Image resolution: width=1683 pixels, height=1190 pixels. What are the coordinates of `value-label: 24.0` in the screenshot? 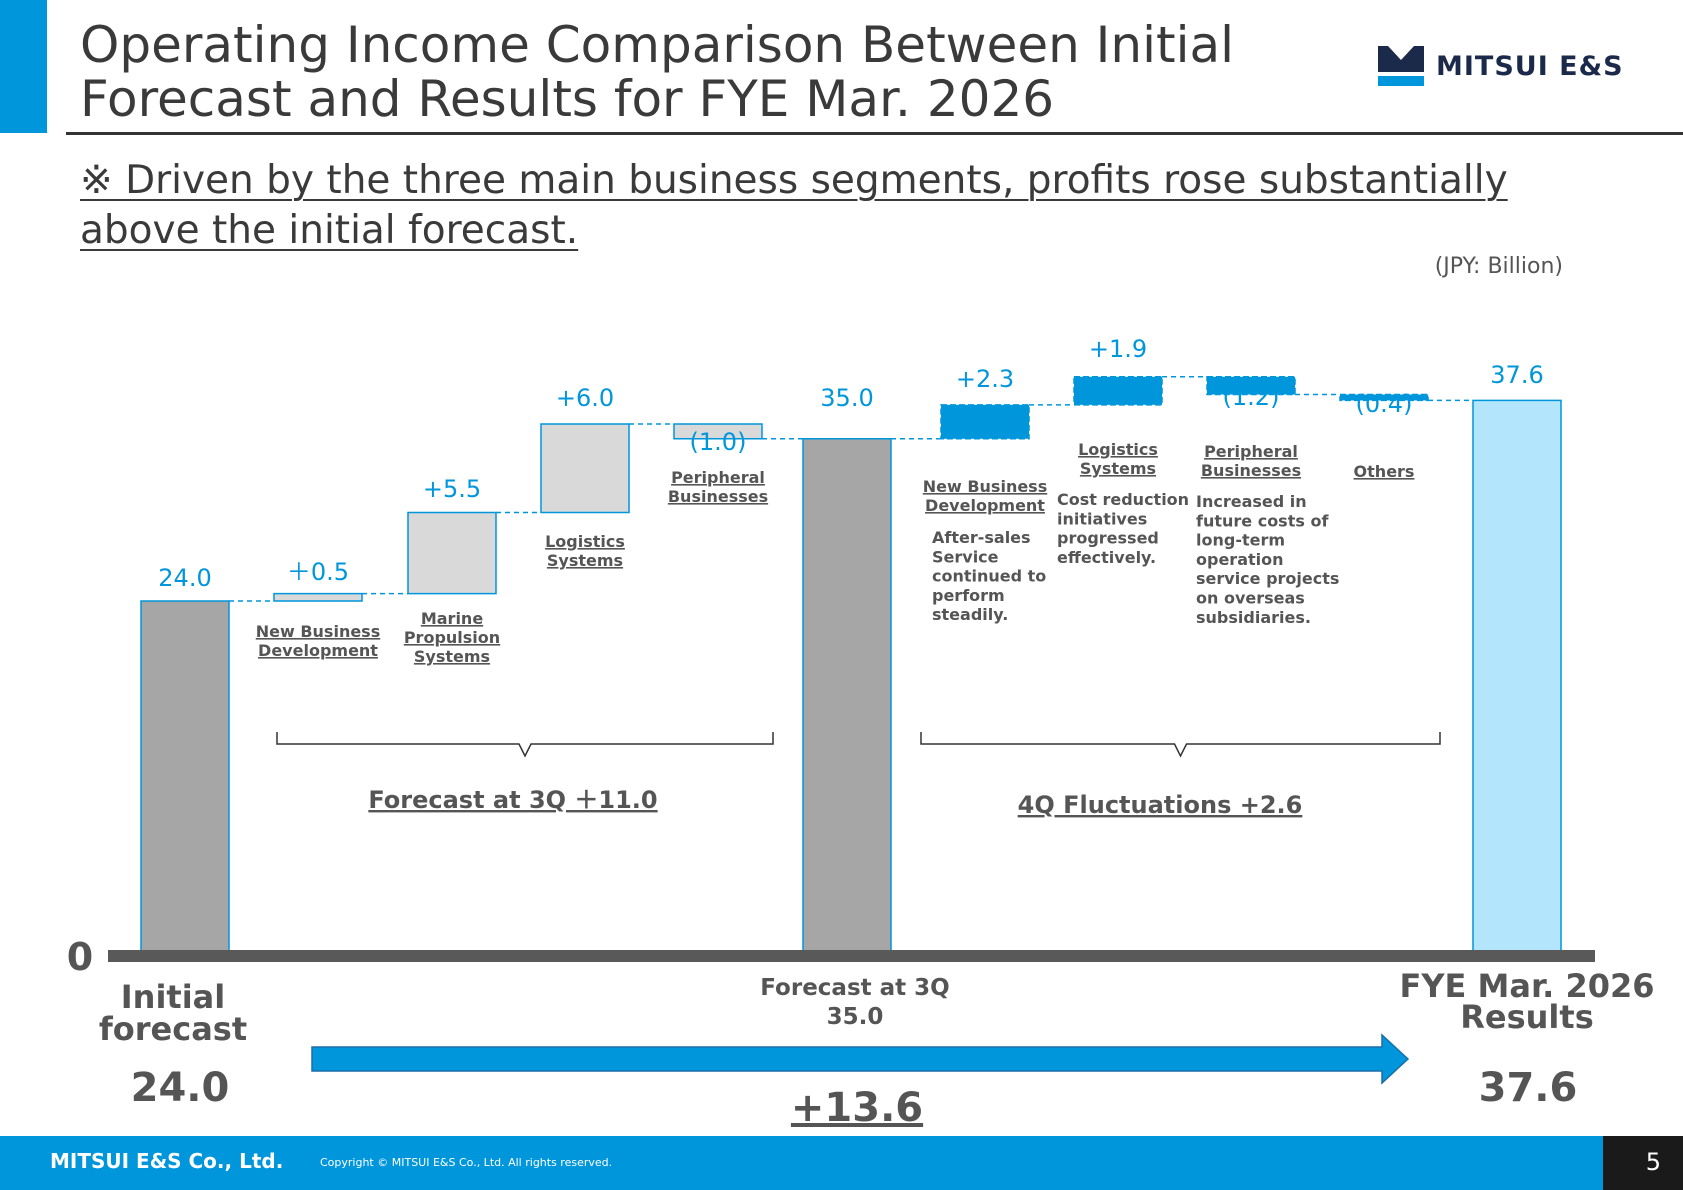 It's located at (184, 578).